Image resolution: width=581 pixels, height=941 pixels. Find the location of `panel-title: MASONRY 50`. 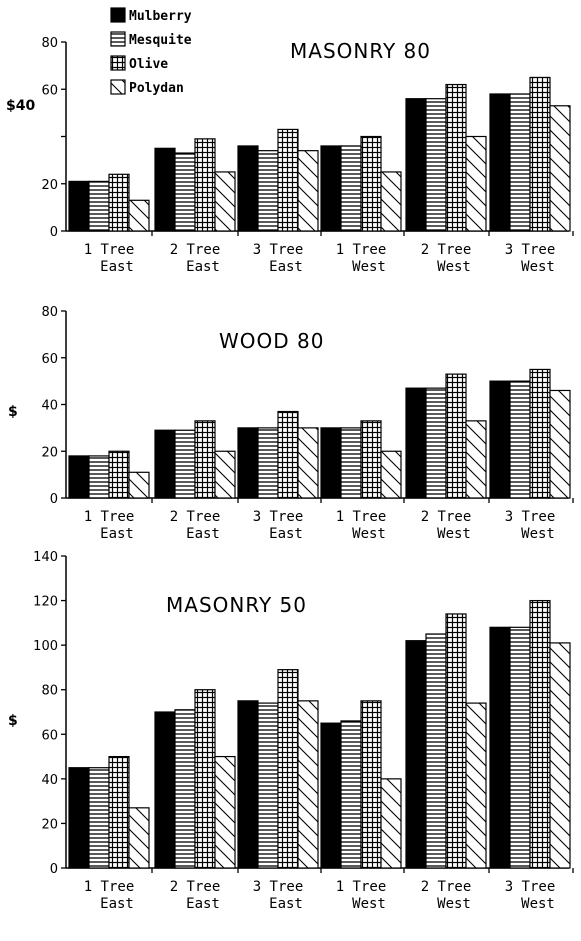

panel-title: MASONRY 50 is located at coordinates (236, 605).